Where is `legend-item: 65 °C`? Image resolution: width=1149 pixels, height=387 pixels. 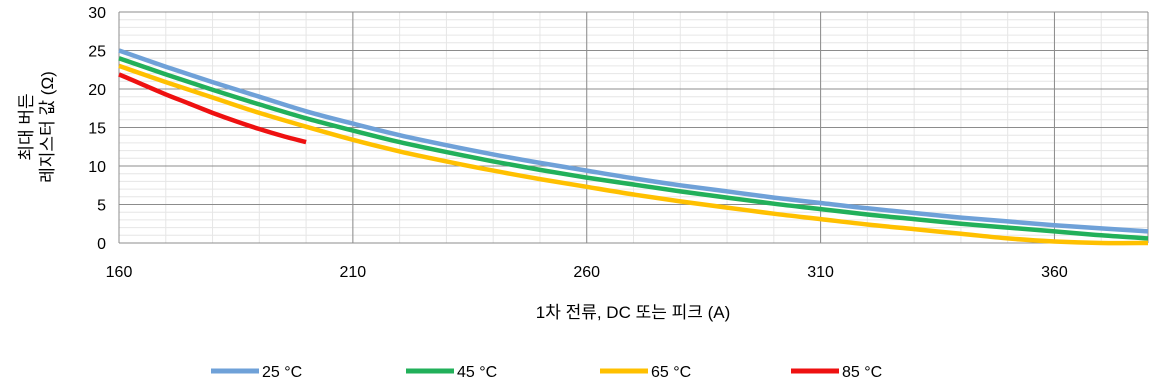
legend-item: 65 °C is located at coordinates (645, 372).